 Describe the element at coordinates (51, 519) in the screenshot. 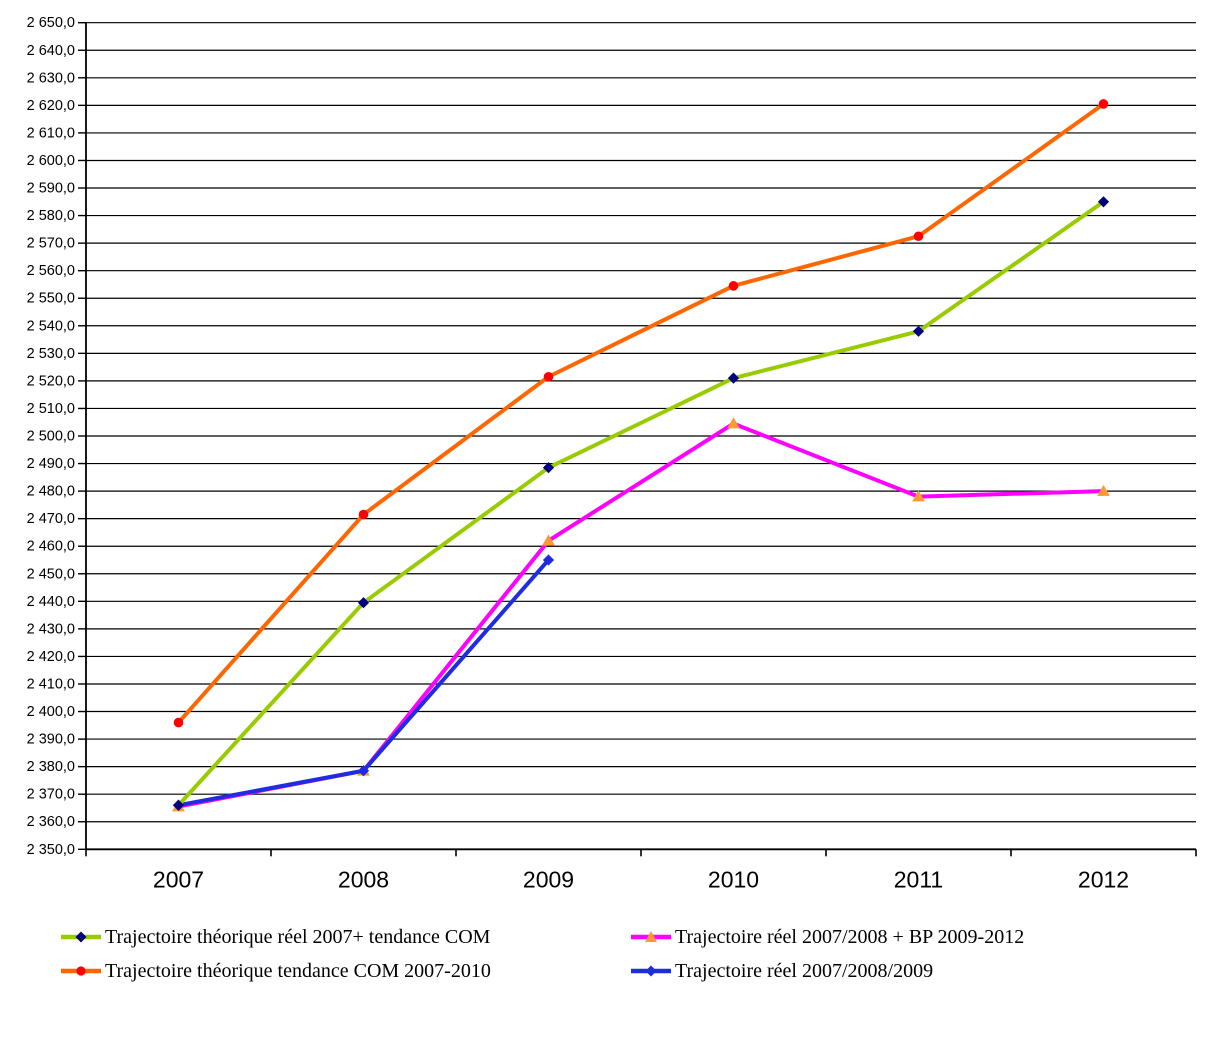

I see `y-tick-label: 2 470,0` at that location.